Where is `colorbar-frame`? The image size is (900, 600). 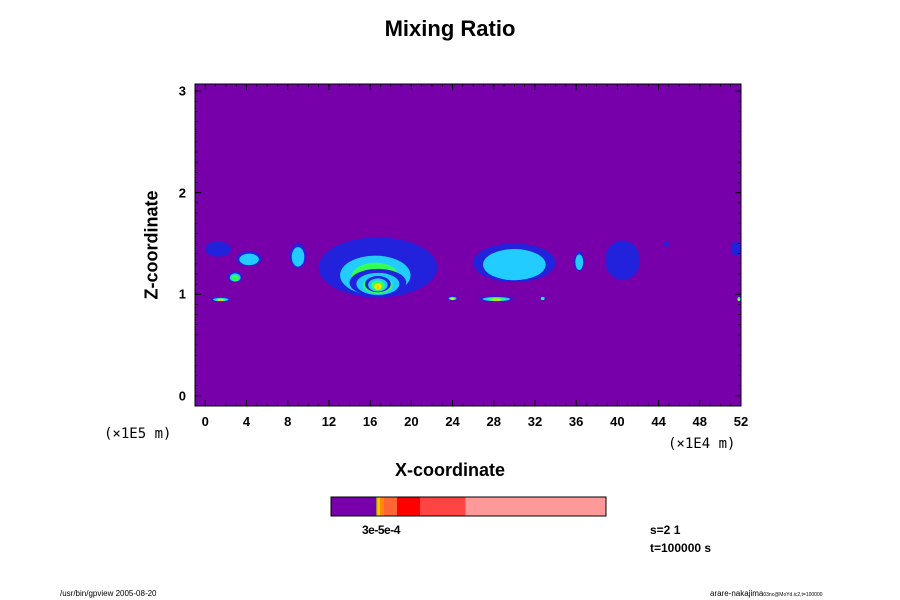 colorbar-frame is located at coordinates (468, 506).